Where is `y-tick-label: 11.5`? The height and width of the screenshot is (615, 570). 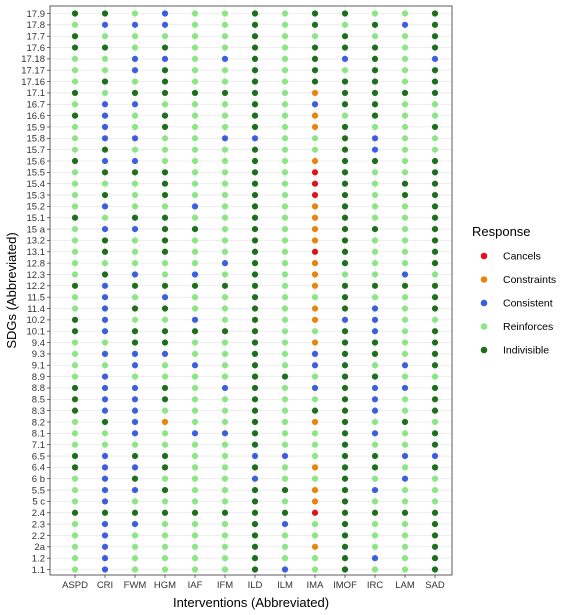 y-tick-label: 11.5 is located at coordinates (36, 297).